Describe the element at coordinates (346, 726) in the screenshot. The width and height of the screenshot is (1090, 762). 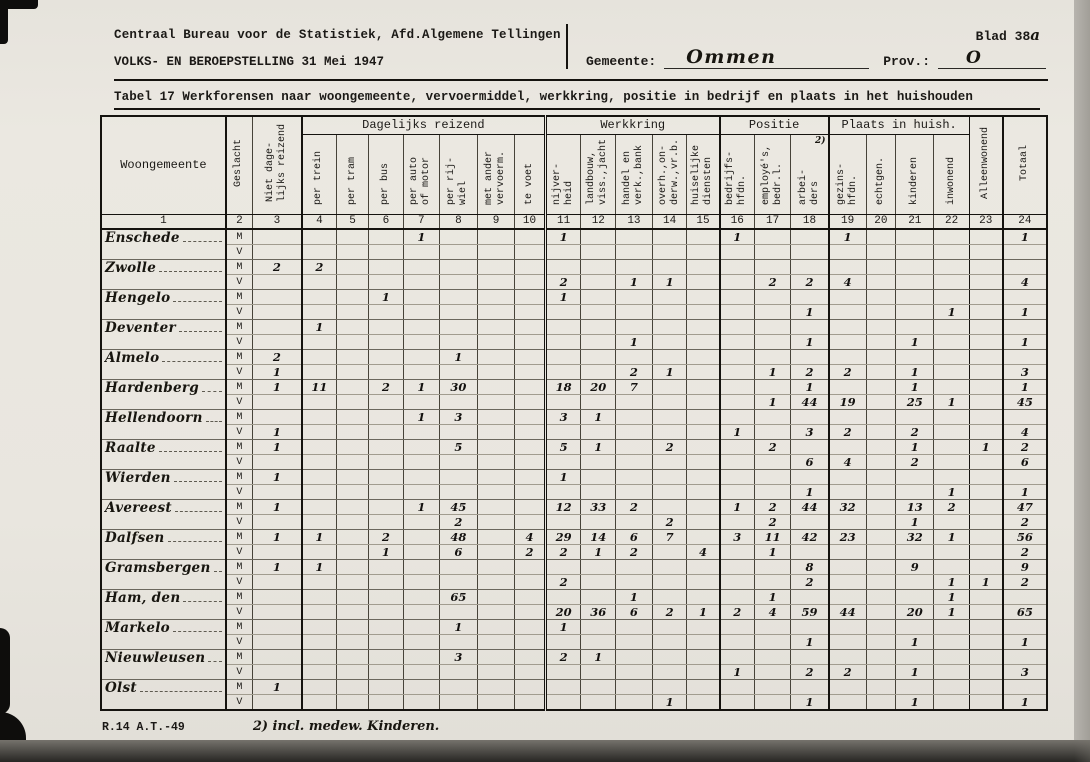
I see `footnote: 2) incl. medew. Kinderen.` at that location.